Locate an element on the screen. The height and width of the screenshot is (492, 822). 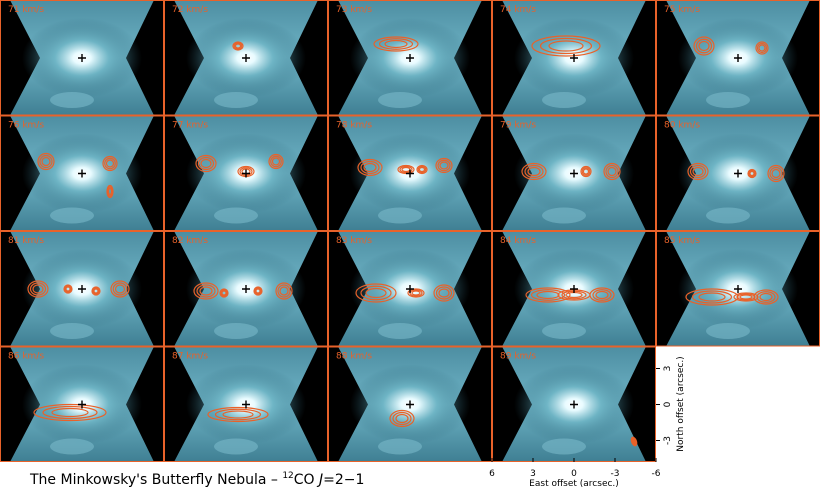
panel-label: 82 km/s is located at coordinates (190, 241).